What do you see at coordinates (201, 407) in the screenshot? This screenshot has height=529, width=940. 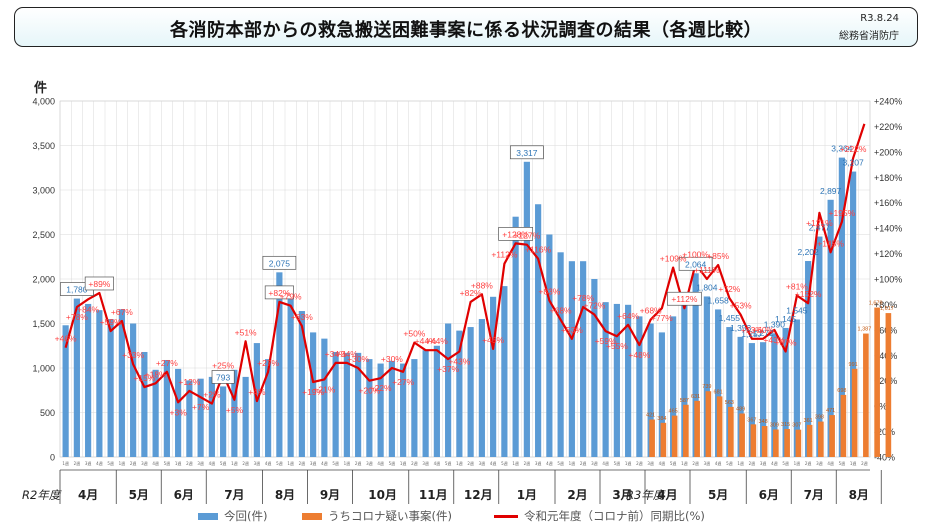 I see `pct-value-label: +7%` at bounding box center [201, 407].